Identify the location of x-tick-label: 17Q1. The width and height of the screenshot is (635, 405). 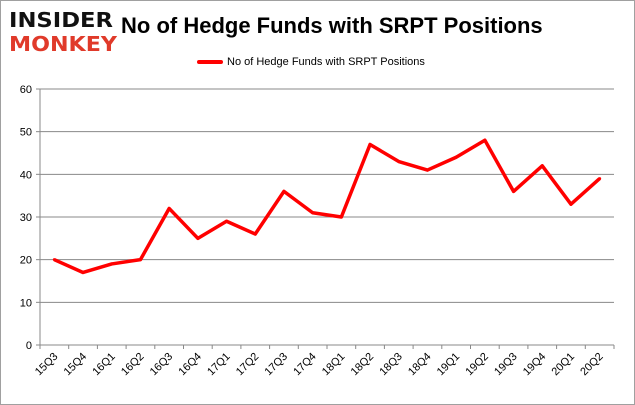
(219, 365).